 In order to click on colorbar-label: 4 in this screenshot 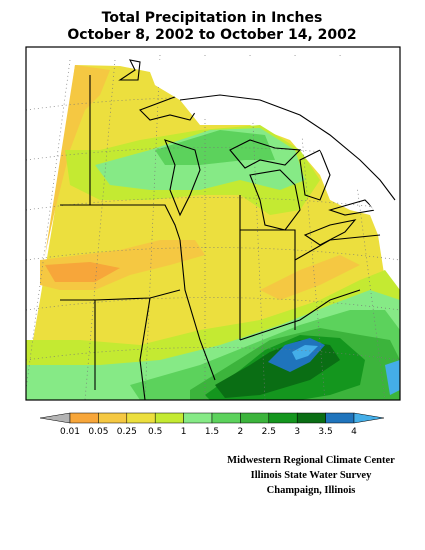, I will do `click(354, 432)`.